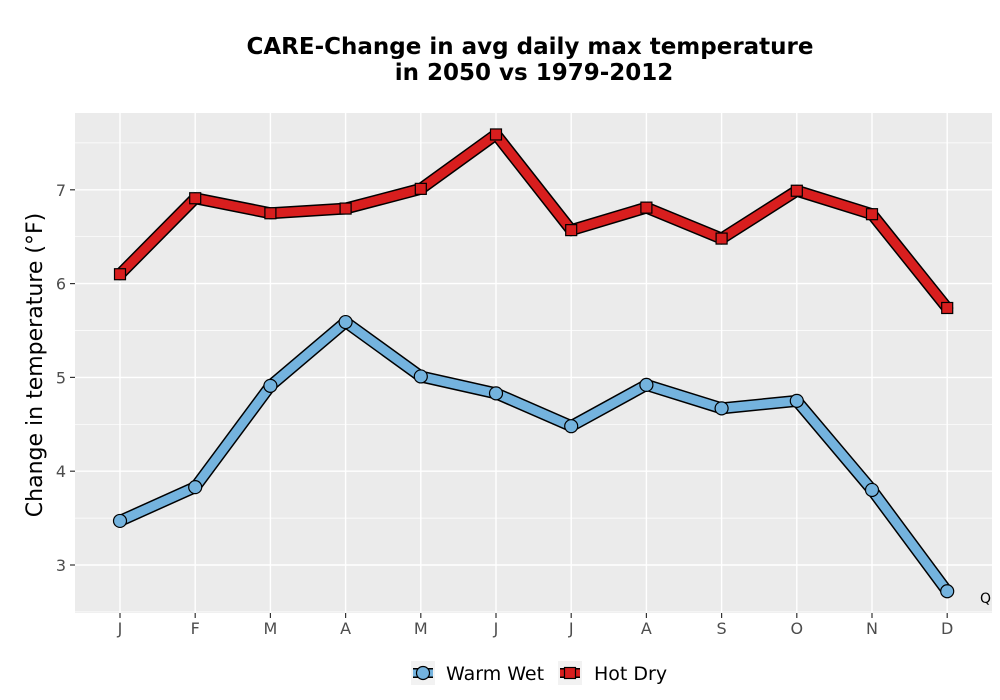 Image resolution: width=1000 pixels, height=700 pixels. I want to click on legend-label-warm-wet: Warm Wet, so click(495, 674).